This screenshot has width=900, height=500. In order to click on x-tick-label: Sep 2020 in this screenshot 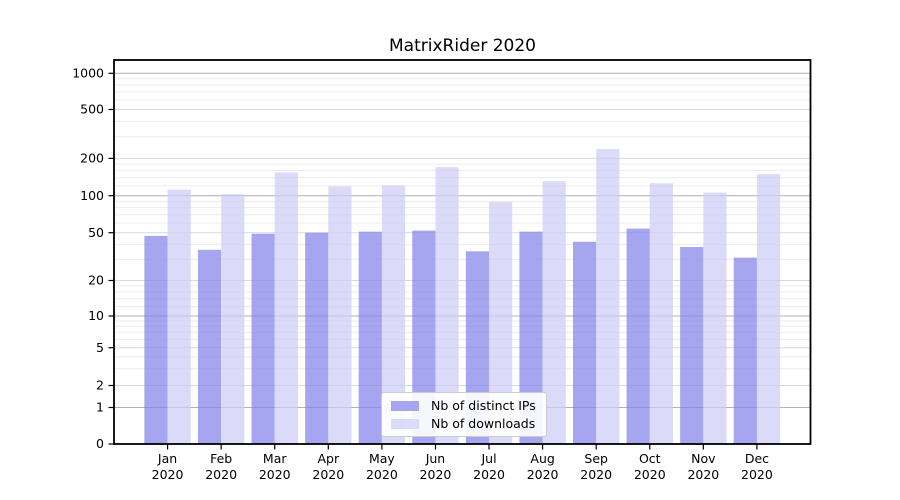, I will do `click(596, 466)`.